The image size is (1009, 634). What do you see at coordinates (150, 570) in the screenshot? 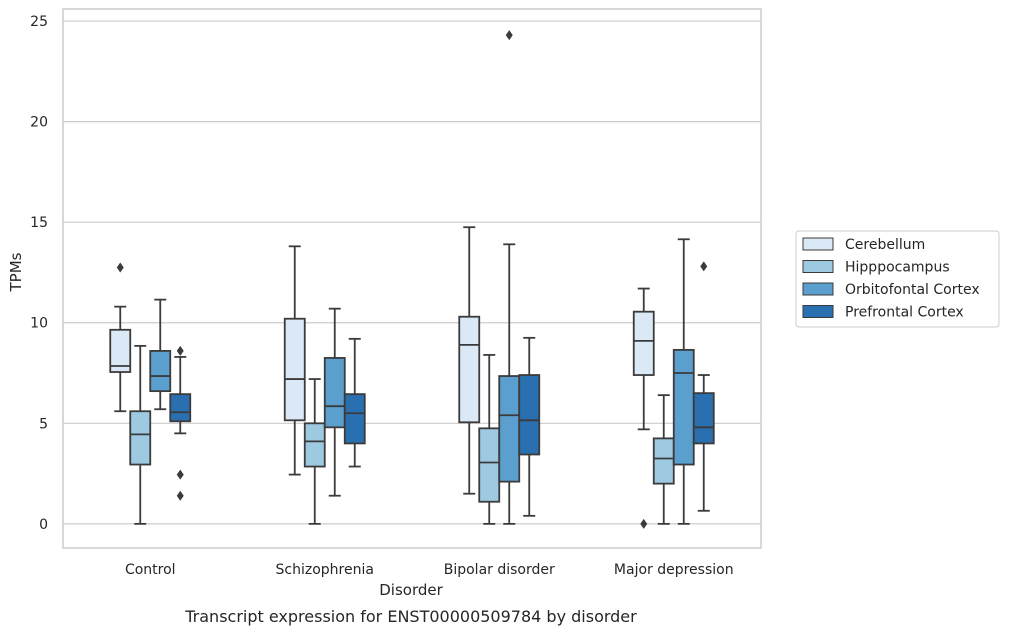
I see `x-tick-label: Control` at bounding box center [150, 570].